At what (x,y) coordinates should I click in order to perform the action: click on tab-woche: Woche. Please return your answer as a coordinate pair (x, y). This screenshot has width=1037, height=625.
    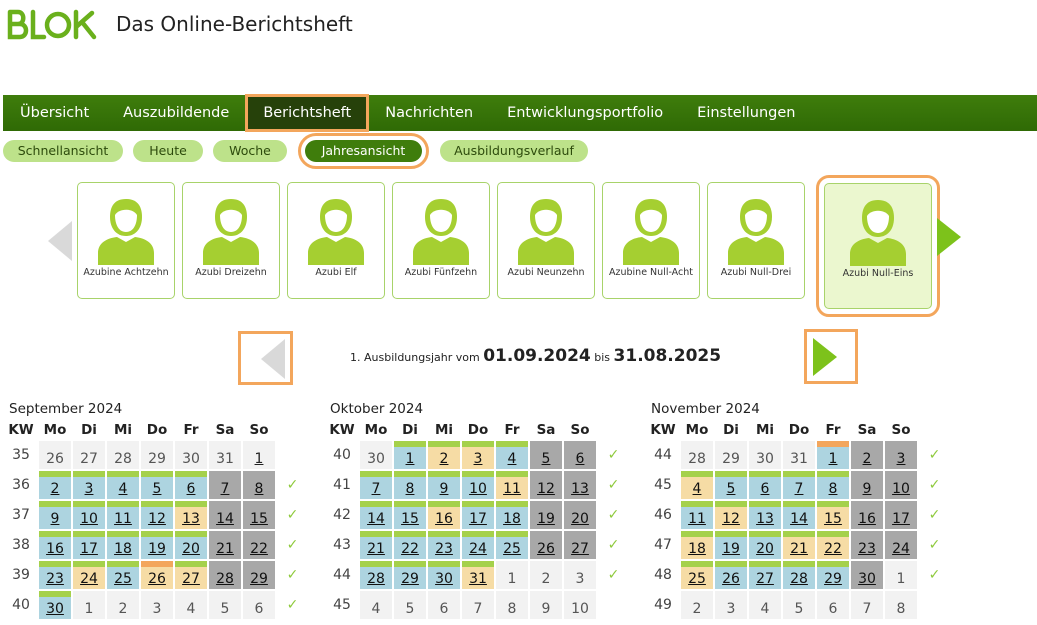
    Looking at the image, I should click on (250, 151).